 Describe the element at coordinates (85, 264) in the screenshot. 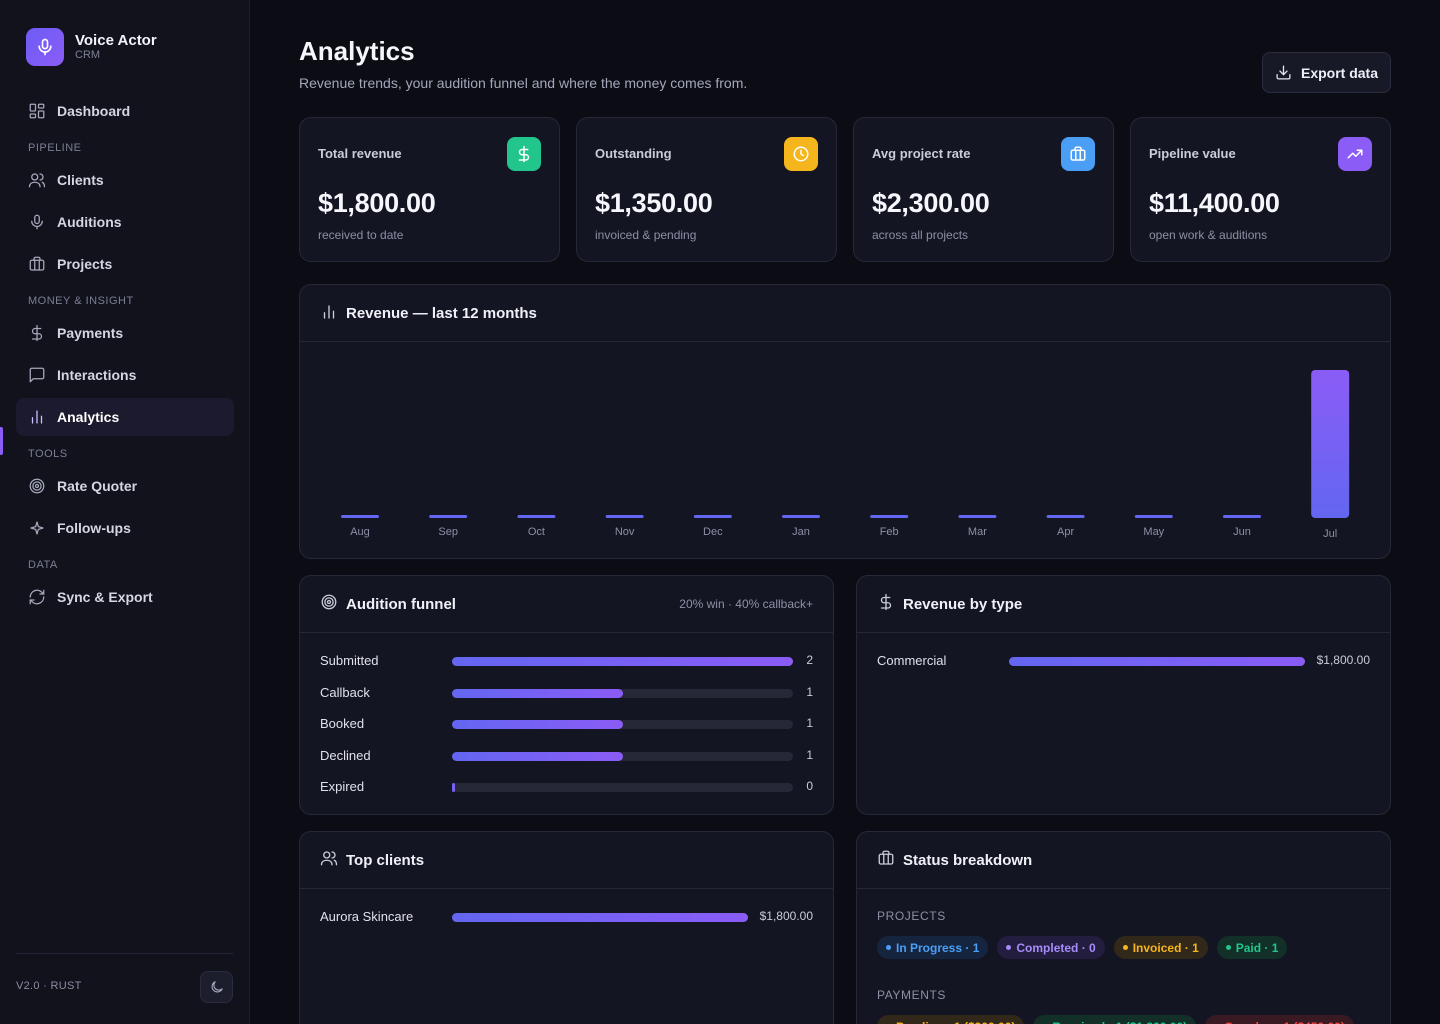

I see `sidebar-item-label: Projects` at that location.